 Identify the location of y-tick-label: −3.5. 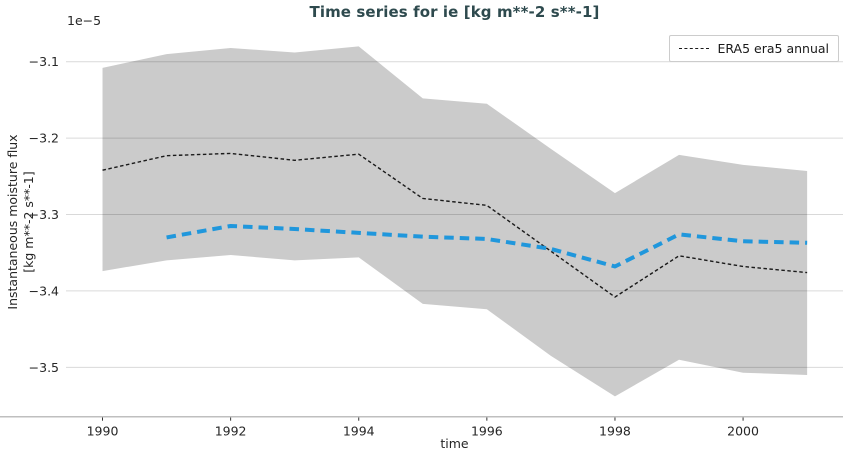
(44, 367).